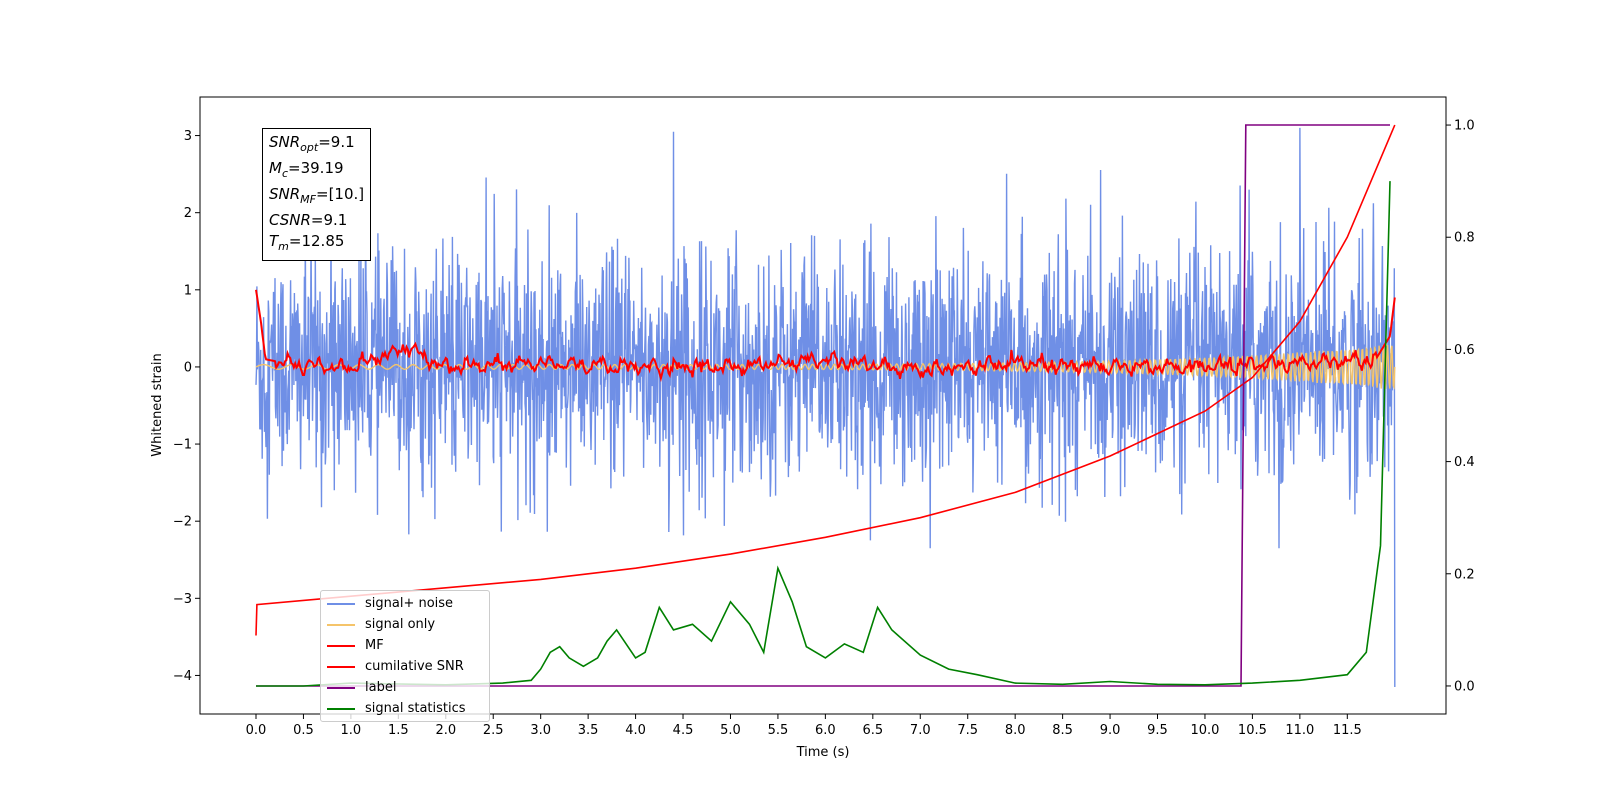  Describe the element at coordinates (316, 241) in the screenshot. I see `info-value: =12.85` at that location.